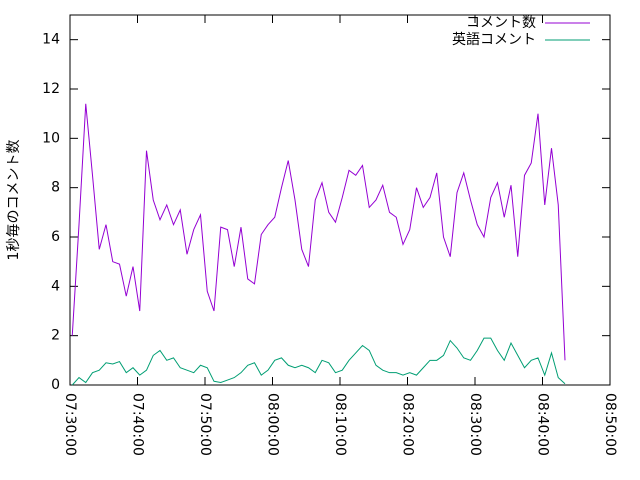 The image size is (640, 480). Describe the element at coordinates (55, 286) in the screenshot. I see `y-tick-label: 4` at that location.